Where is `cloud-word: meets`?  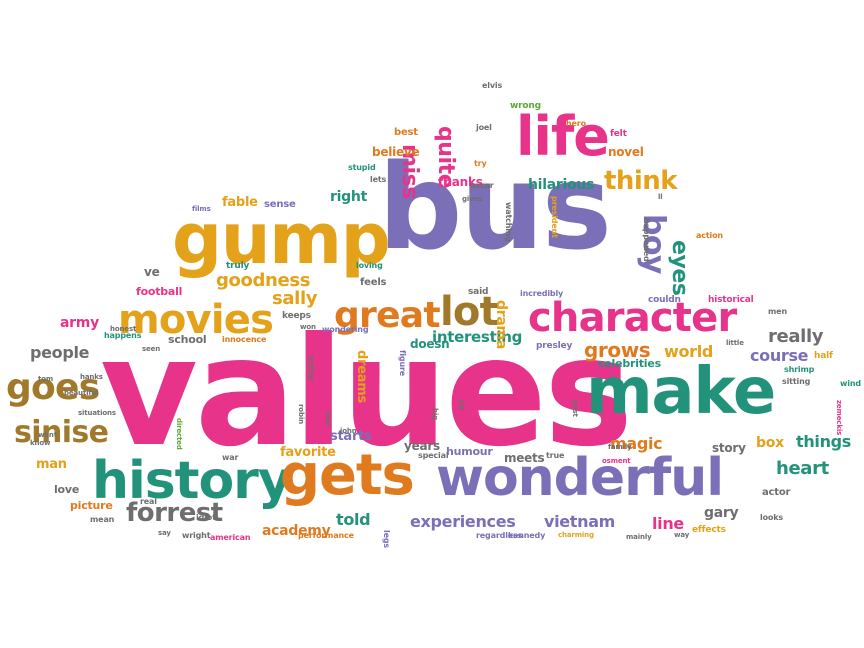 cloud-word: meets is located at coordinates (524, 458).